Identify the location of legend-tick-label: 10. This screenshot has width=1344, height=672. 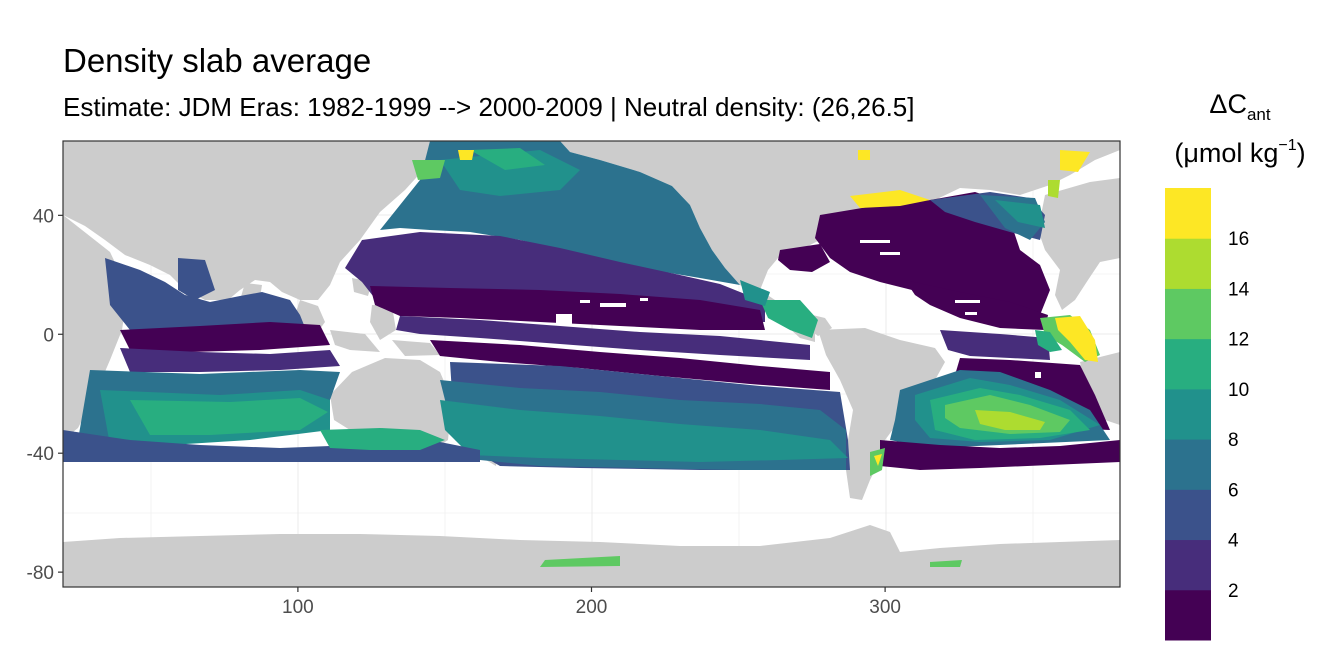
(1238, 390).